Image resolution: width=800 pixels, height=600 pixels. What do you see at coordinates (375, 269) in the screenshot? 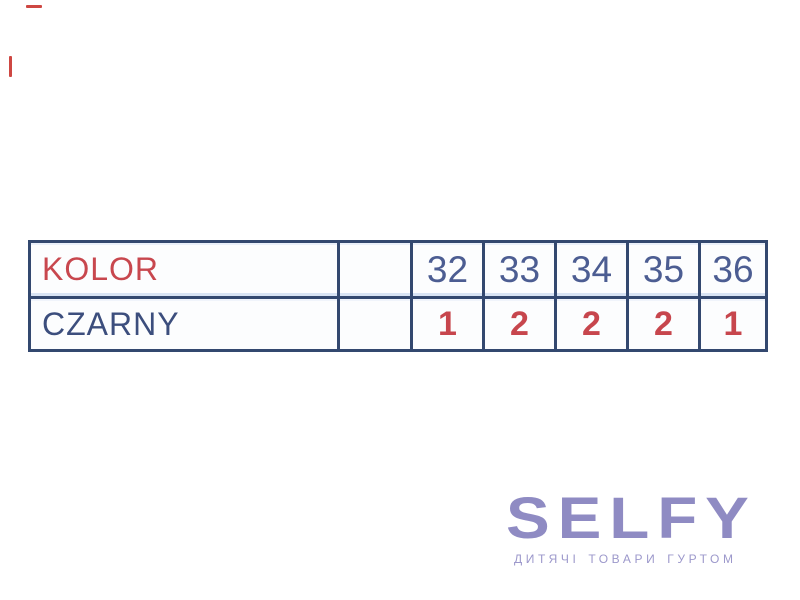
I see `header-spacer-cell` at bounding box center [375, 269].